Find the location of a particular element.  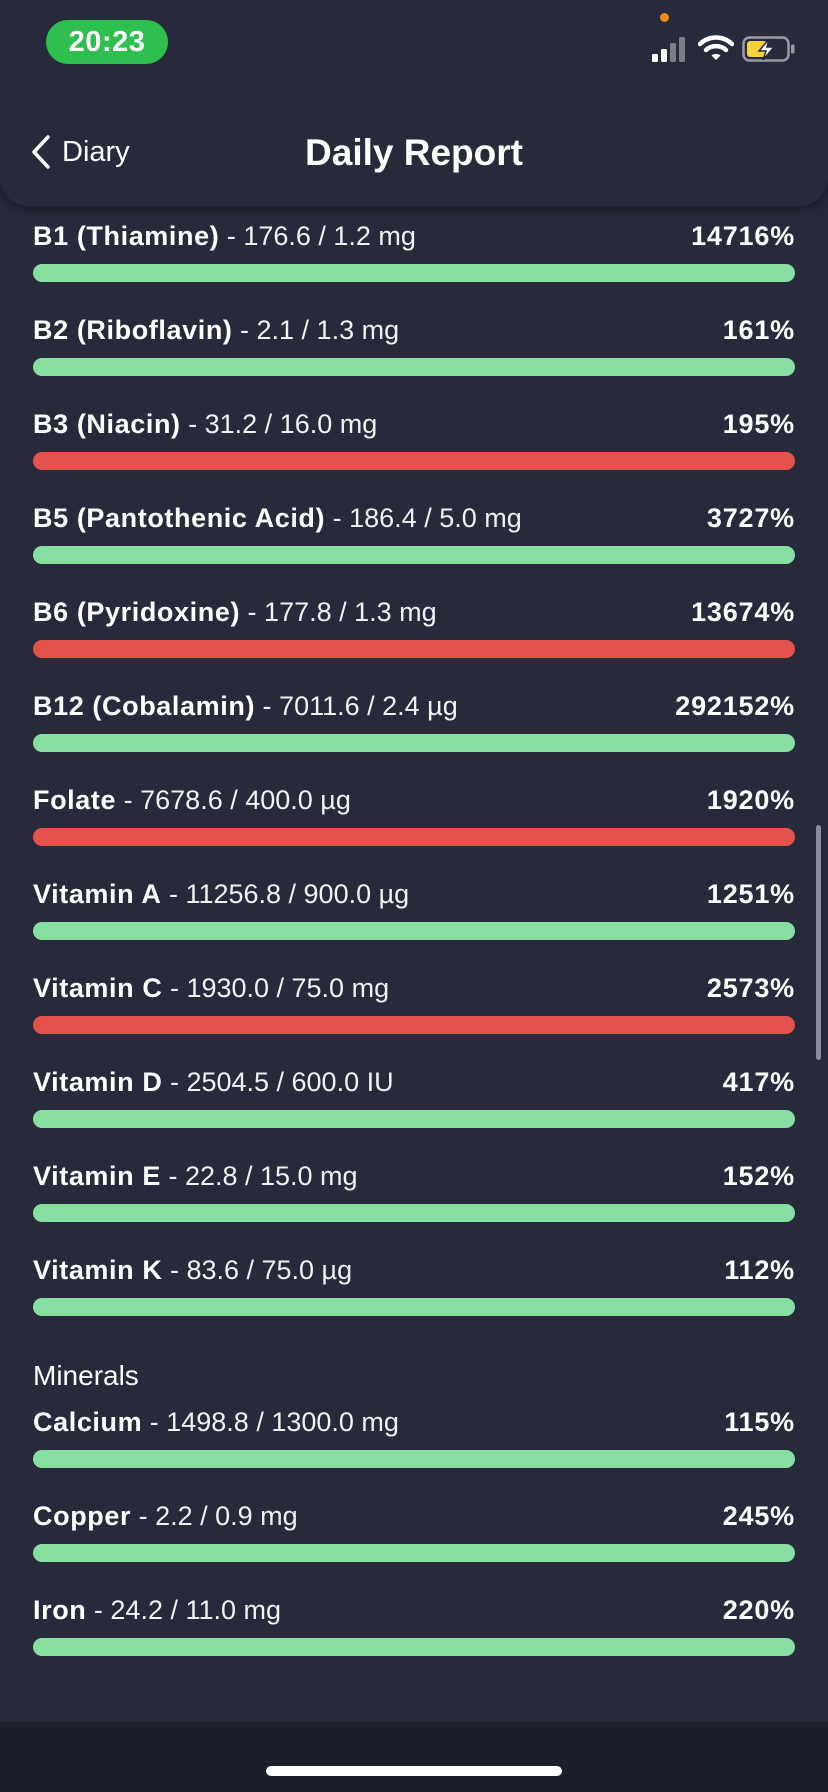

nutrient-row: Vitamin E - 22.8 / 15.0 mg 152% is located at coordinates (414, 1191).